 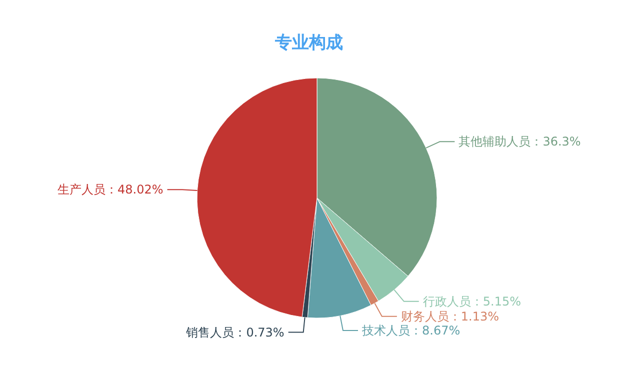 What do you see at coordinates (471, 301) in the screenshot?
I see `slice-label: 行政人员：5.15%` at bounding box center [471, 301].